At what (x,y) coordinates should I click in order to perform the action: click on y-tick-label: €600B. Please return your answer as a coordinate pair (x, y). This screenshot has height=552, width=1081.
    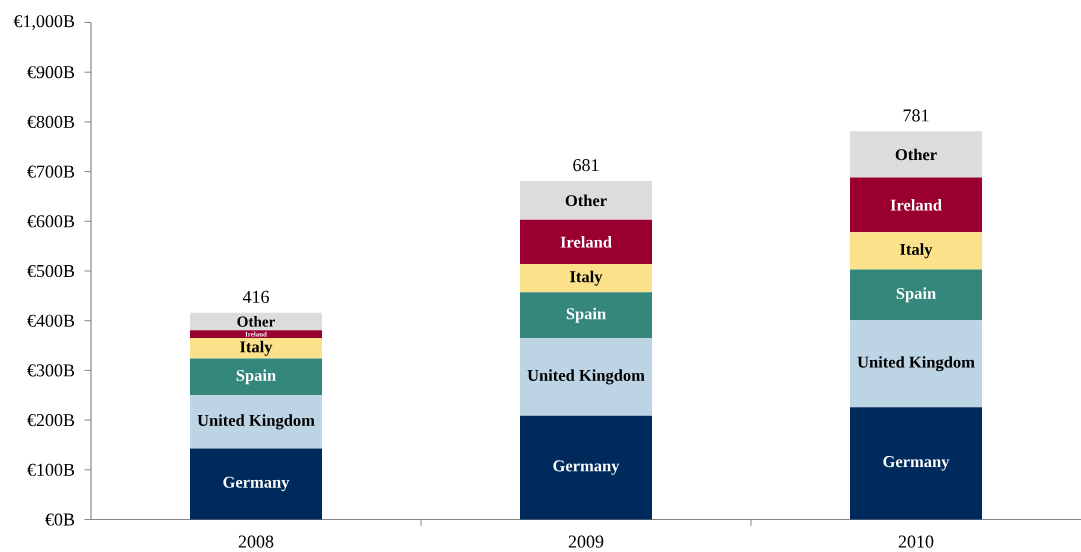
    Looking at the image, I should click on (51, 221).